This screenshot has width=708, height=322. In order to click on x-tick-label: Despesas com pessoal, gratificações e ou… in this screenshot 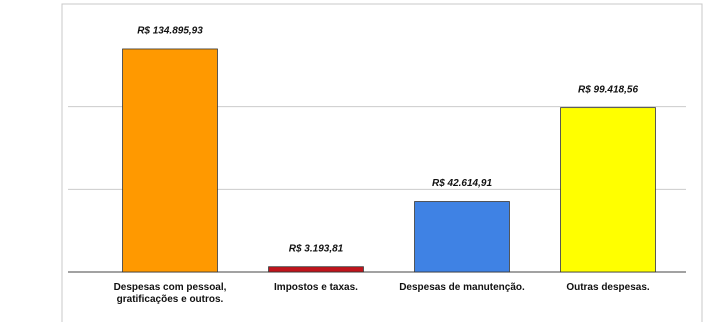, I will do `click(170, 293)`.